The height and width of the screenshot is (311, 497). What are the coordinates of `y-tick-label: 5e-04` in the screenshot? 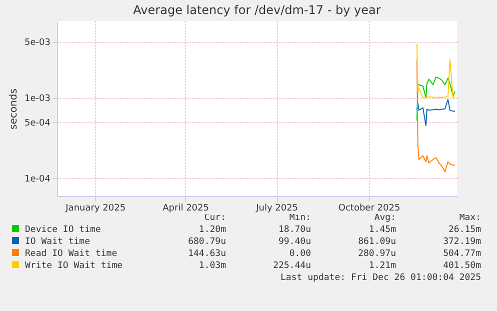 It's located at (37, 123).